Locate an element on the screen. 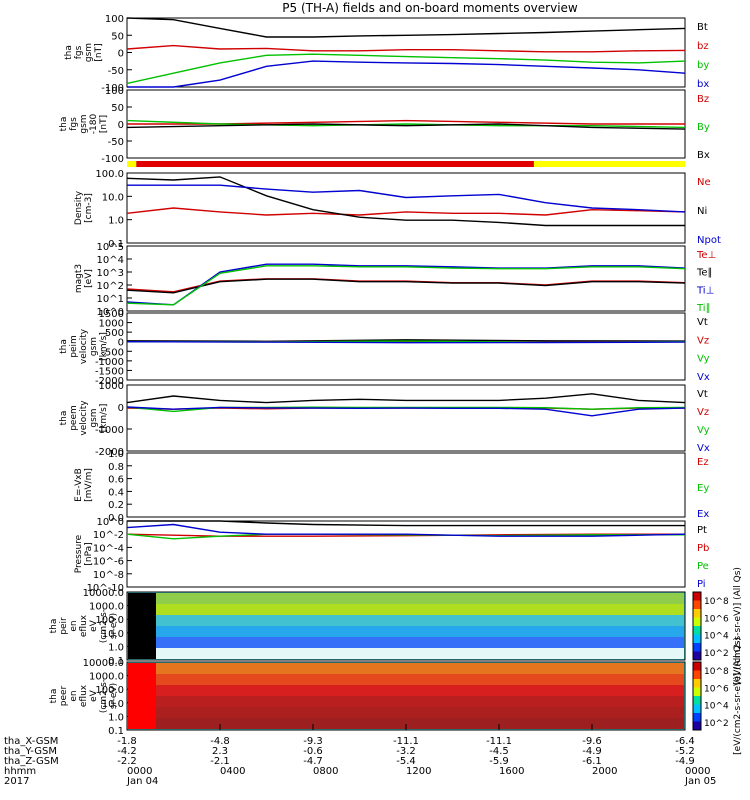 The height and width of the screenshot is (800, 750). y-tick-label: 10^0 is located at coordinates (110, 522).